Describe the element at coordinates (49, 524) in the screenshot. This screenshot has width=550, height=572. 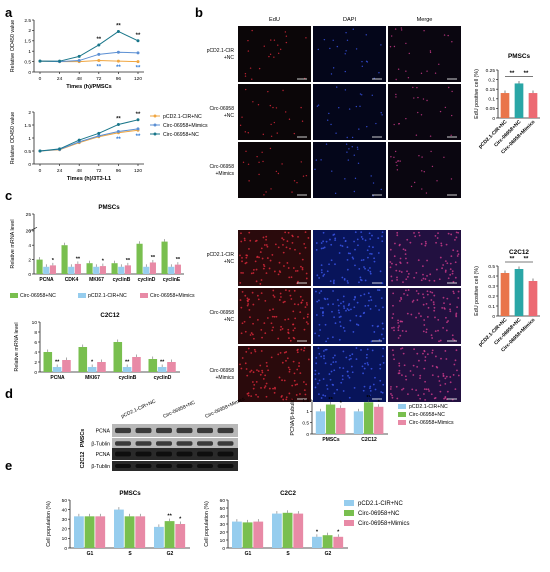
I see `y-axis-label: Cell population (%)` at that location.